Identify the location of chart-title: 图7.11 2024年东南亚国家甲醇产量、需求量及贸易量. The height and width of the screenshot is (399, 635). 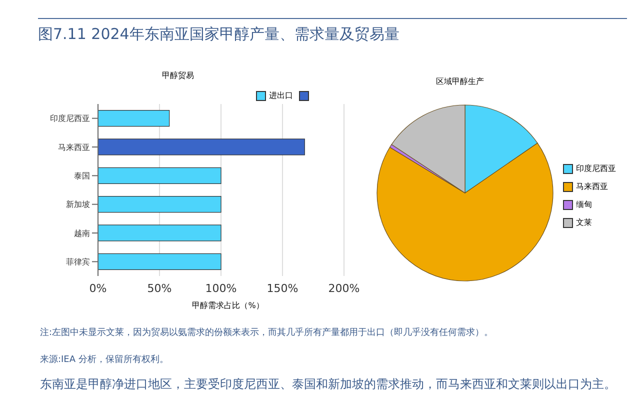
(332, 31).